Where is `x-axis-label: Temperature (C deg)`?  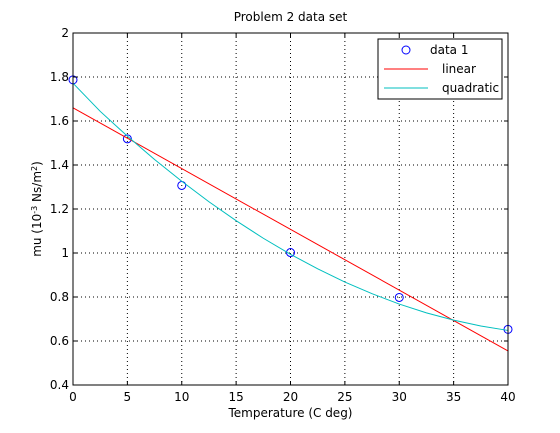
x-axis-label: Temperature (C deg) is located at coordinates (289, 413).